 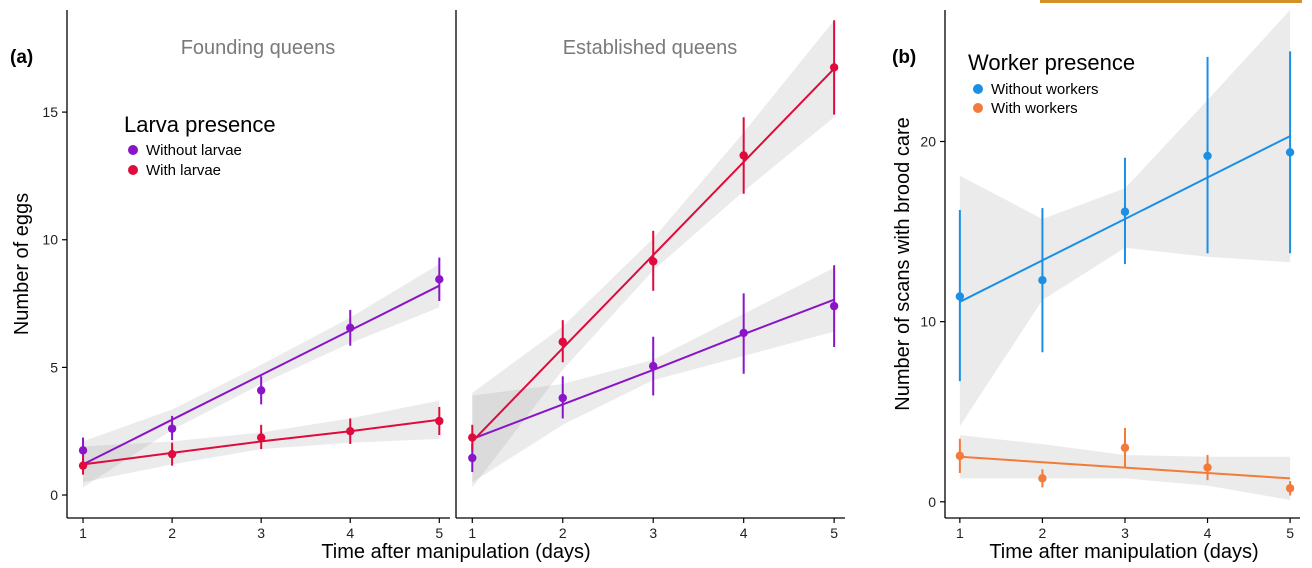 I want to click on y-axis-title-a: Number of eggs, so click(x=22, y=264).